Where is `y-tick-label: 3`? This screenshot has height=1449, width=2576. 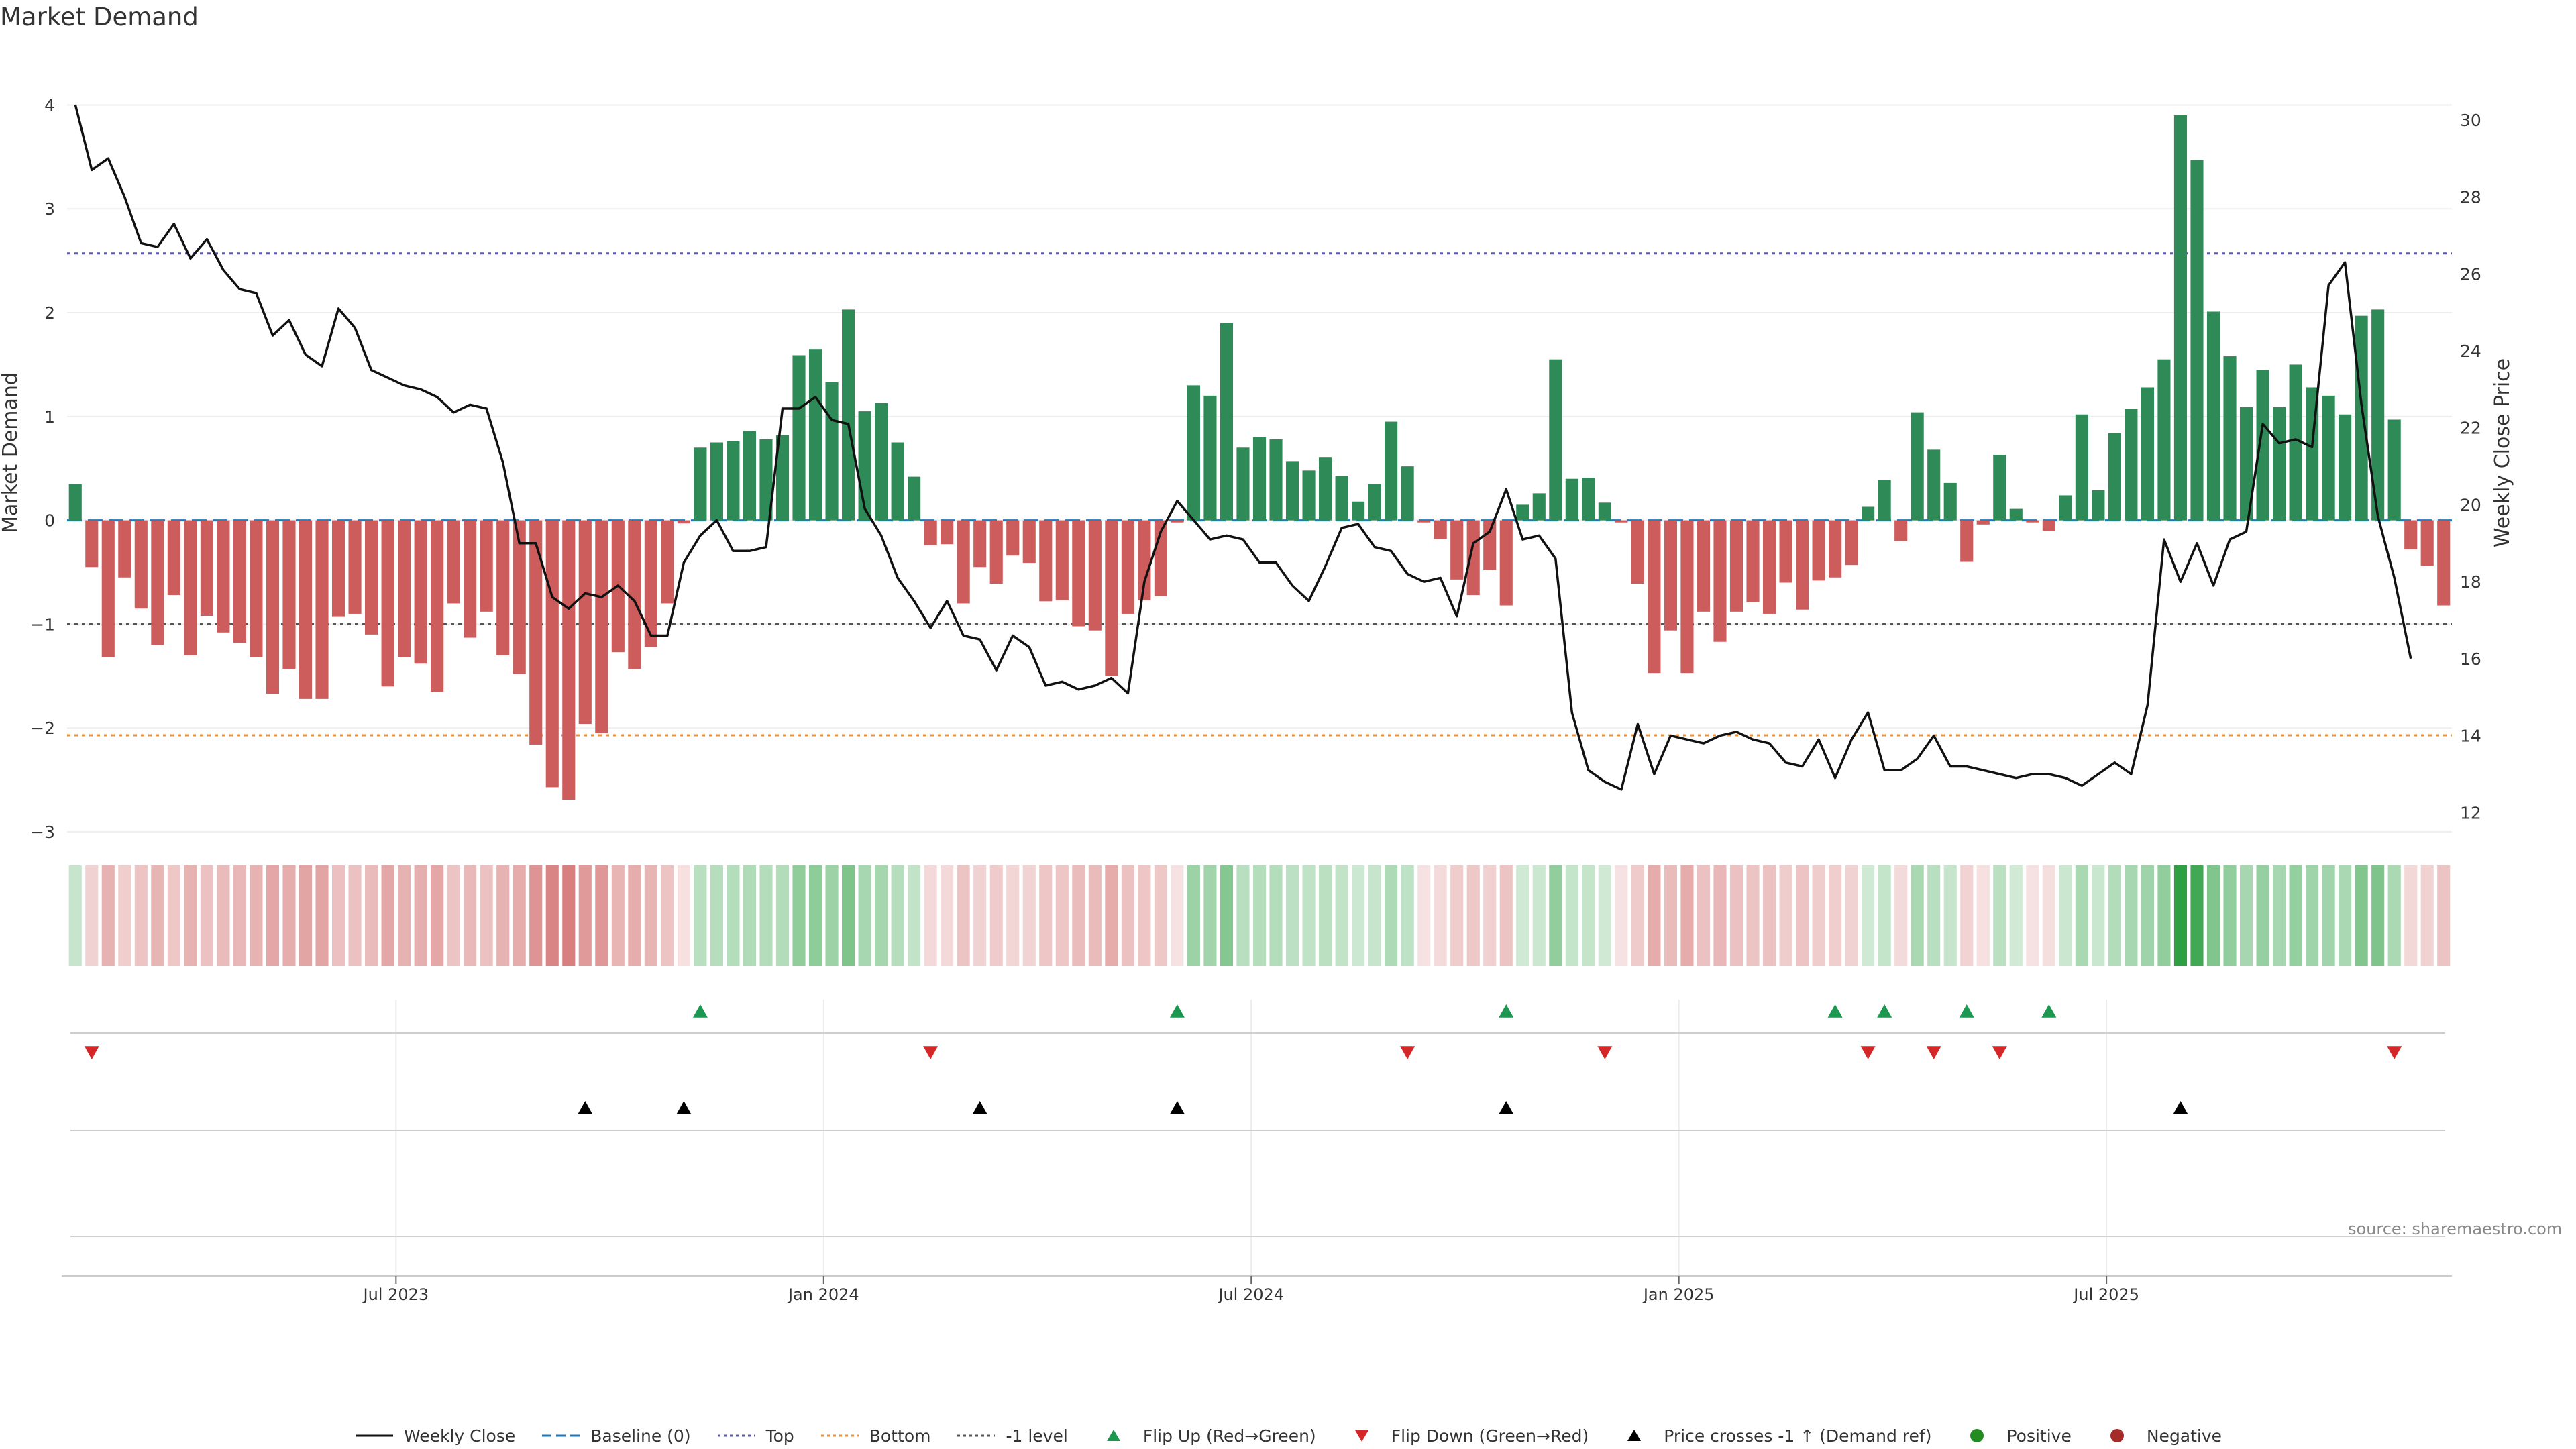 y-tick-label: 3 is located at coordinates (49, 209).